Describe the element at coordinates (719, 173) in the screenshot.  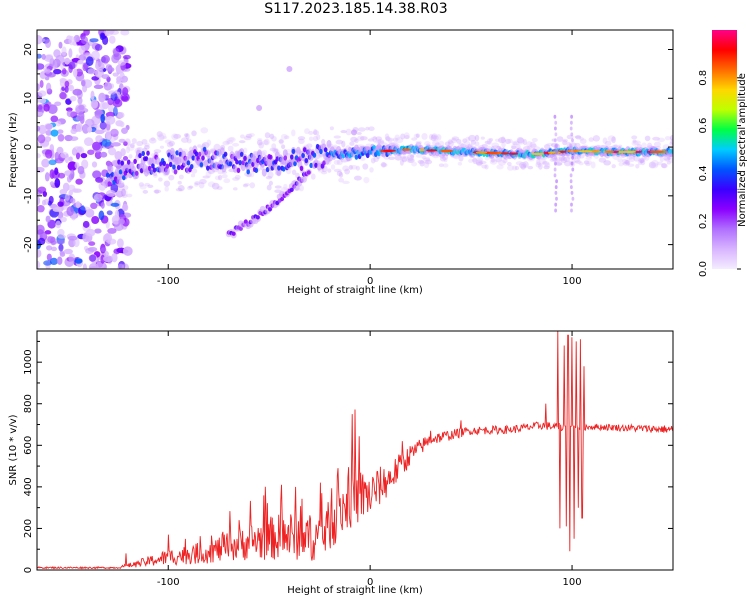
I see `colorbar-ticks: 0.0 0.2 0.4 0.6 0.8` at that location.